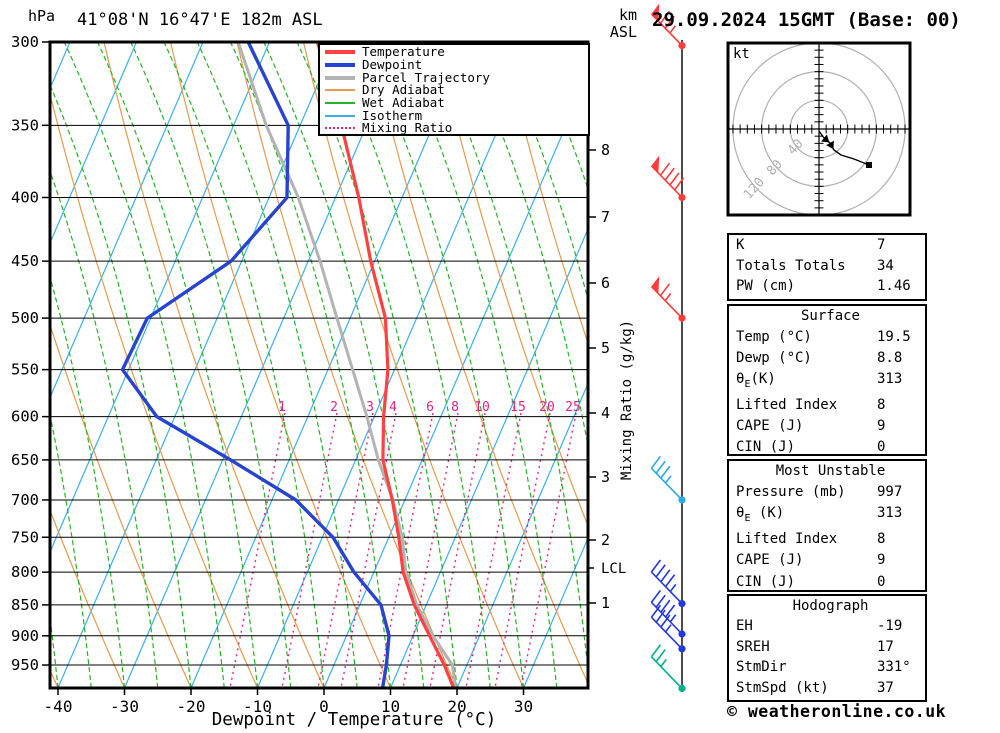  I want to click on stats-row: Dewp (°C) 8.8, so click(827, 358).